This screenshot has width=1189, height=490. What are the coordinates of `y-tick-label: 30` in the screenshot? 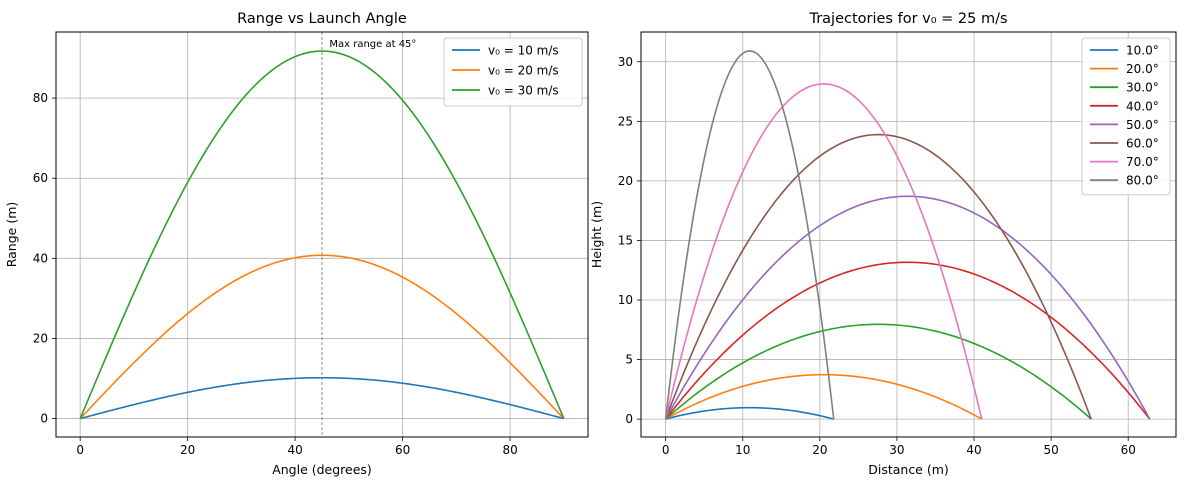 It's located at (625, 62).